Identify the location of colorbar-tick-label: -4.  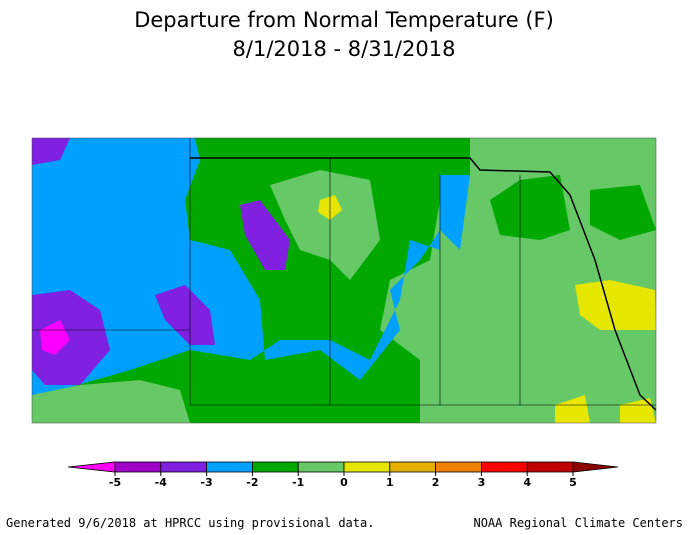
(161, 482).